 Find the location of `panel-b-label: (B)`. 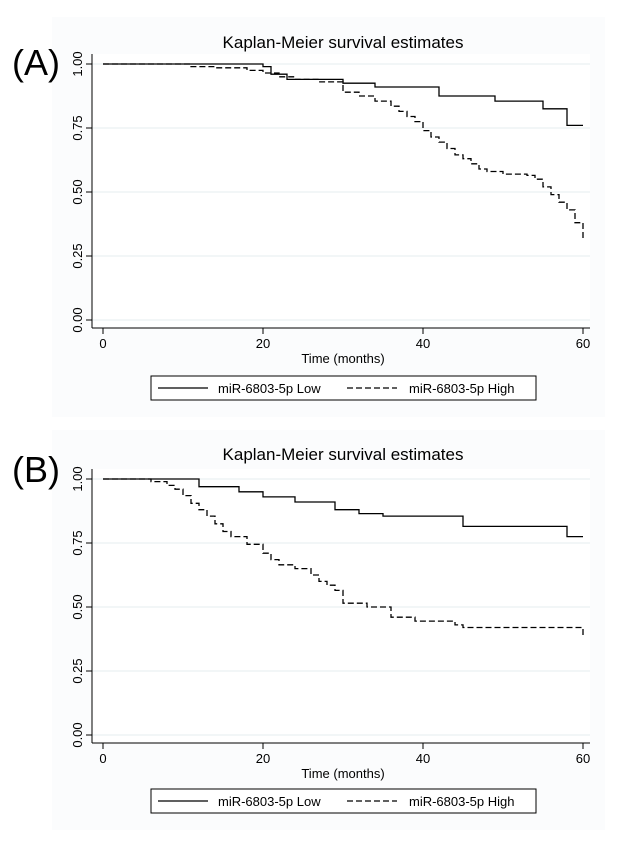

panel-b-label: (B) is located at coordinates (36, 469).